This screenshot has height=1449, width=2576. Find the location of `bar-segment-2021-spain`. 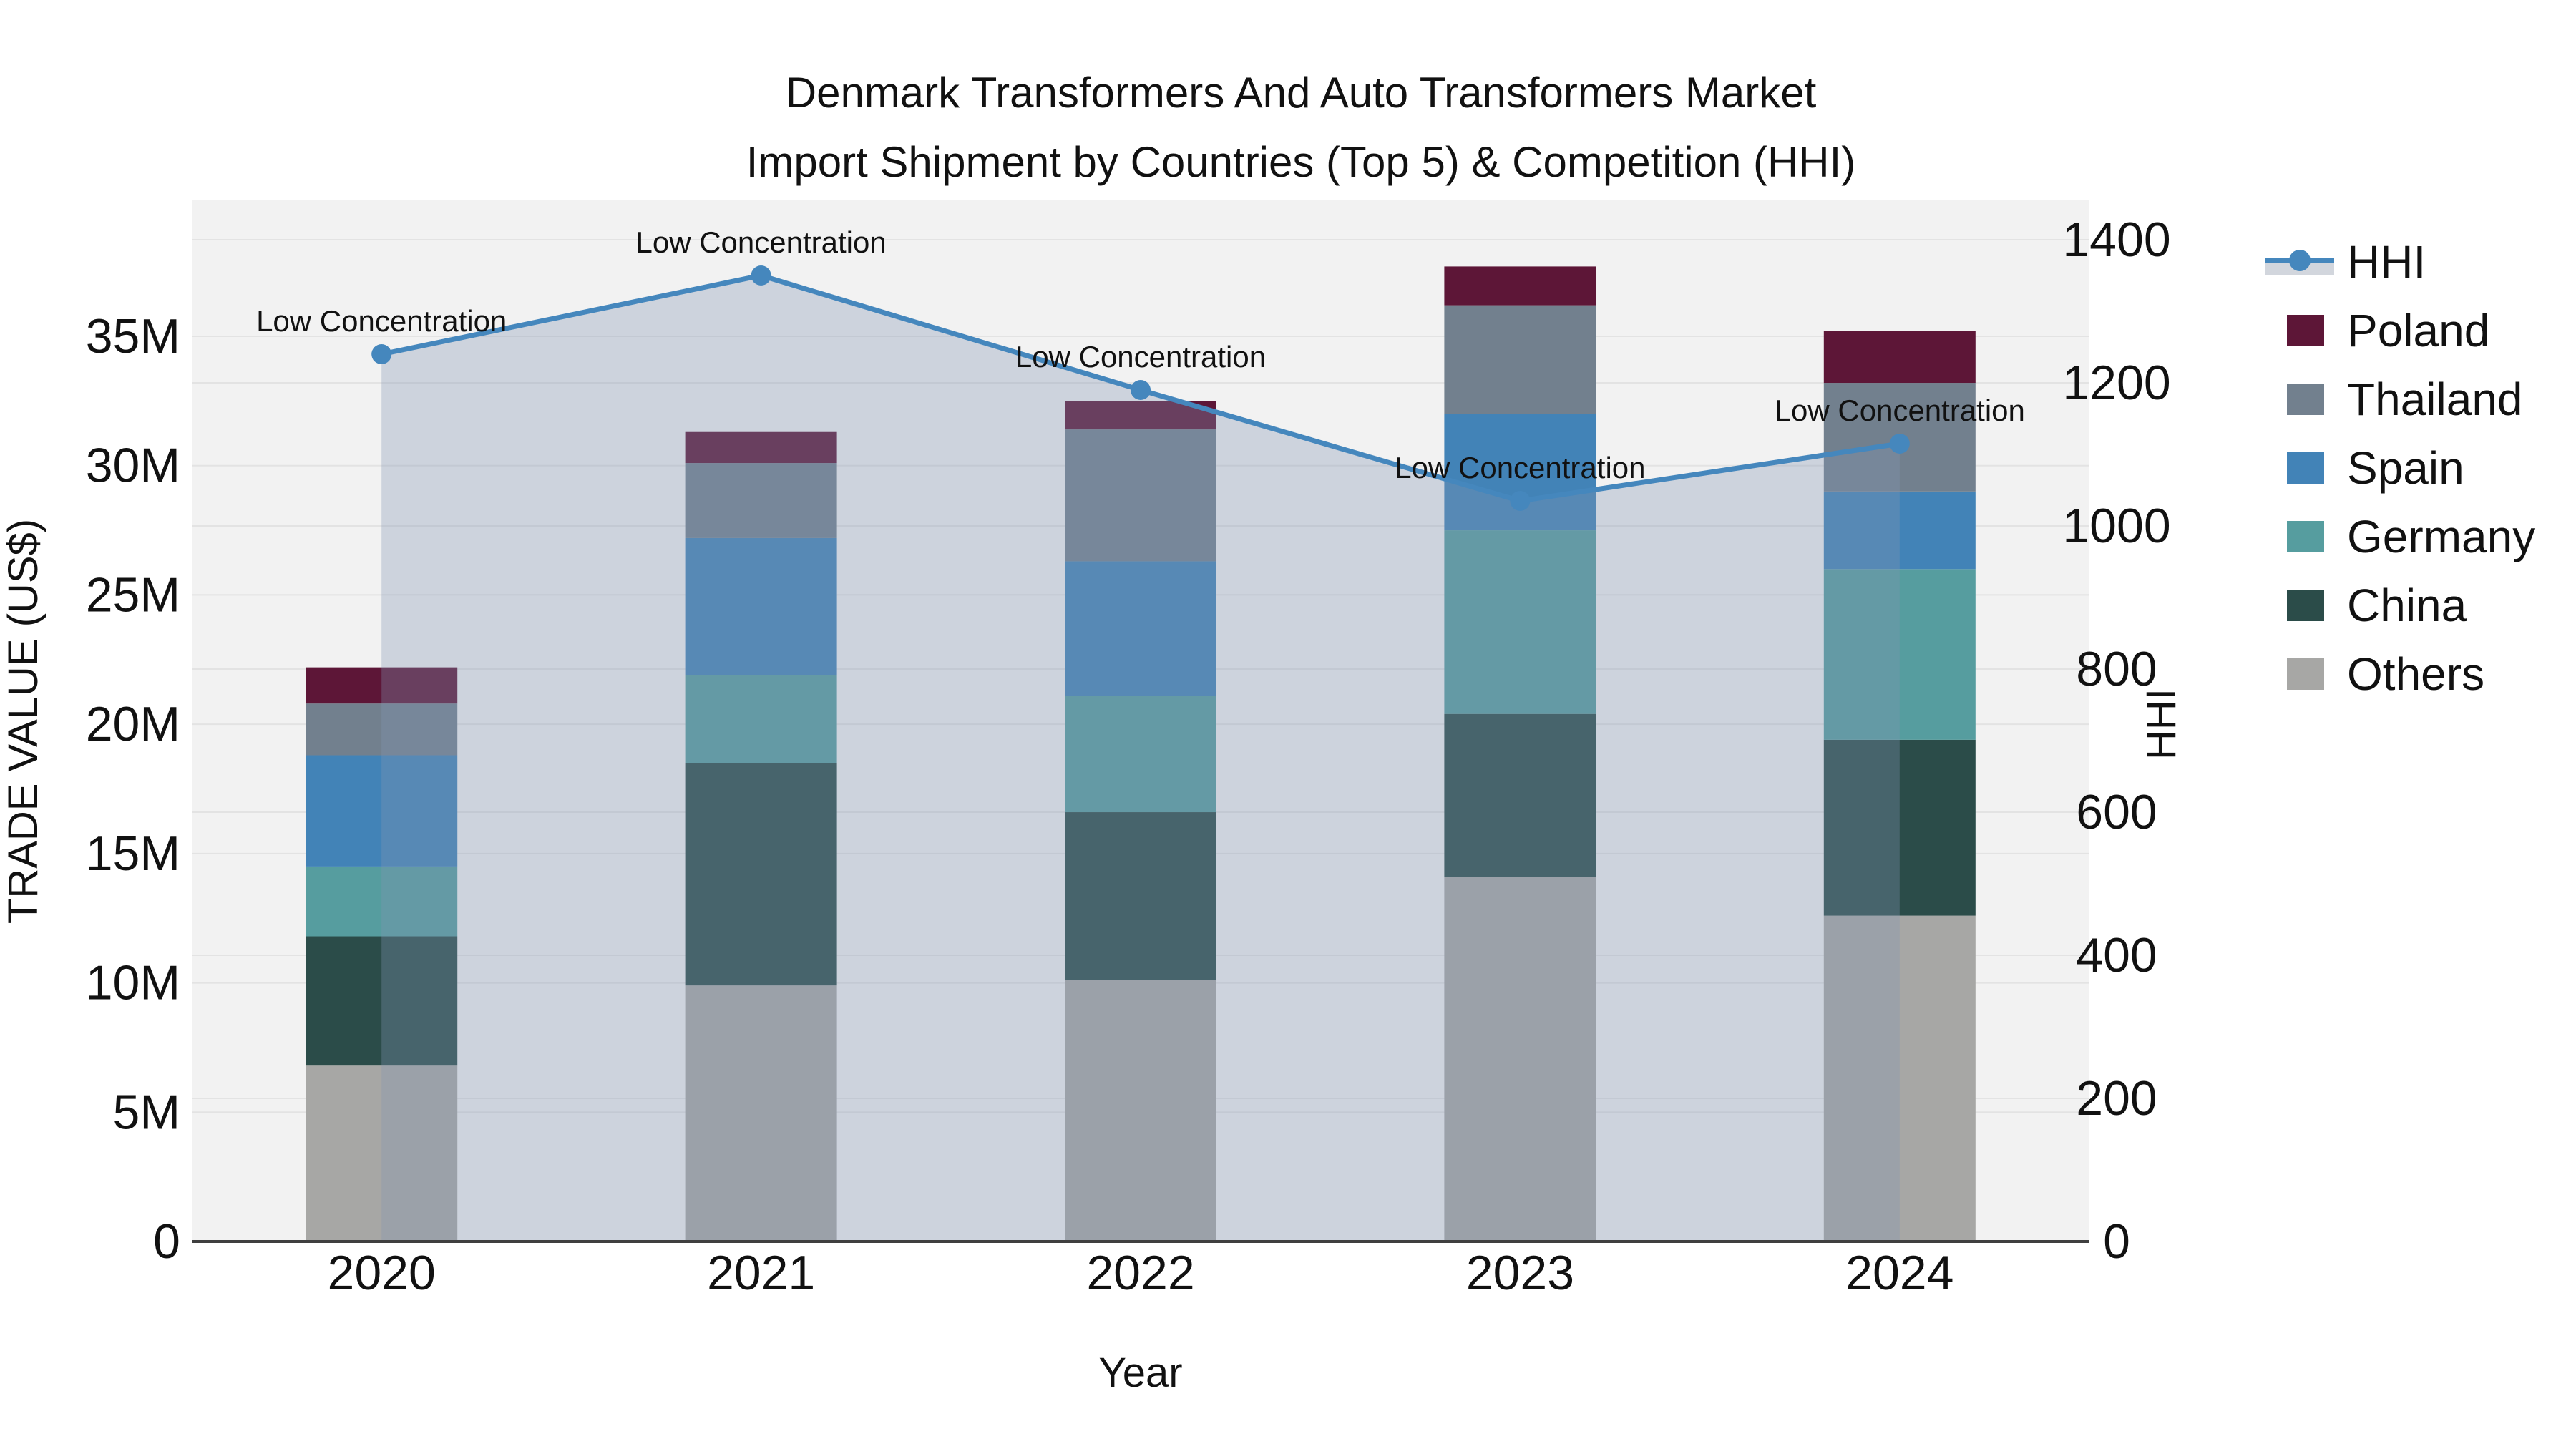

bar-segment-2021-spain is located at coordinates (761, 606).